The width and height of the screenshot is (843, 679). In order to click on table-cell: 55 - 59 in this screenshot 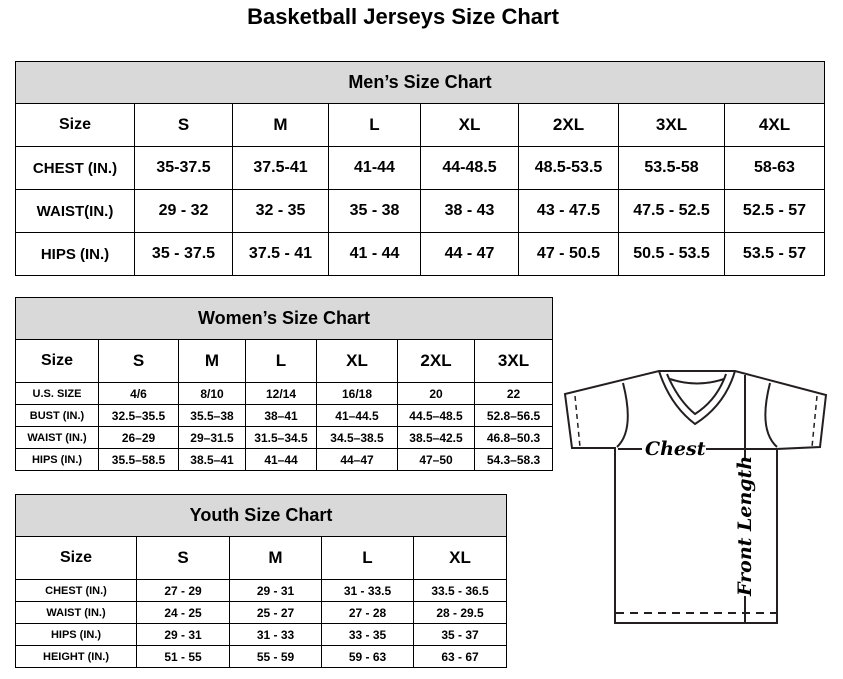, I will do `click(275, 656)`.